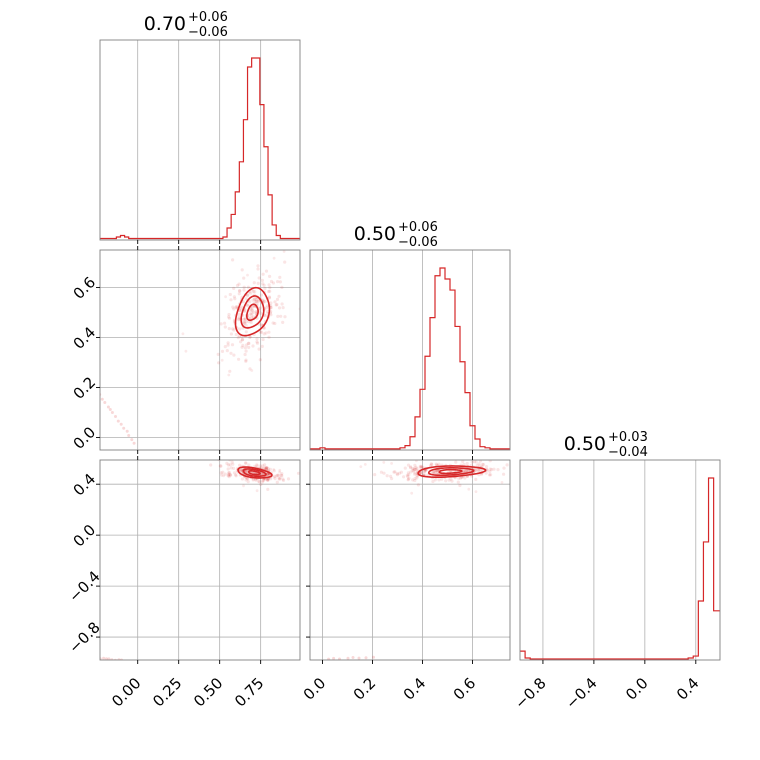 The height and width of the screenshot is (760, 760). What do you see at coordinates (249, 692) in the screenshot?
I see `joint-1-xlabel-3: 0.75` at bounding box center [249, 692].